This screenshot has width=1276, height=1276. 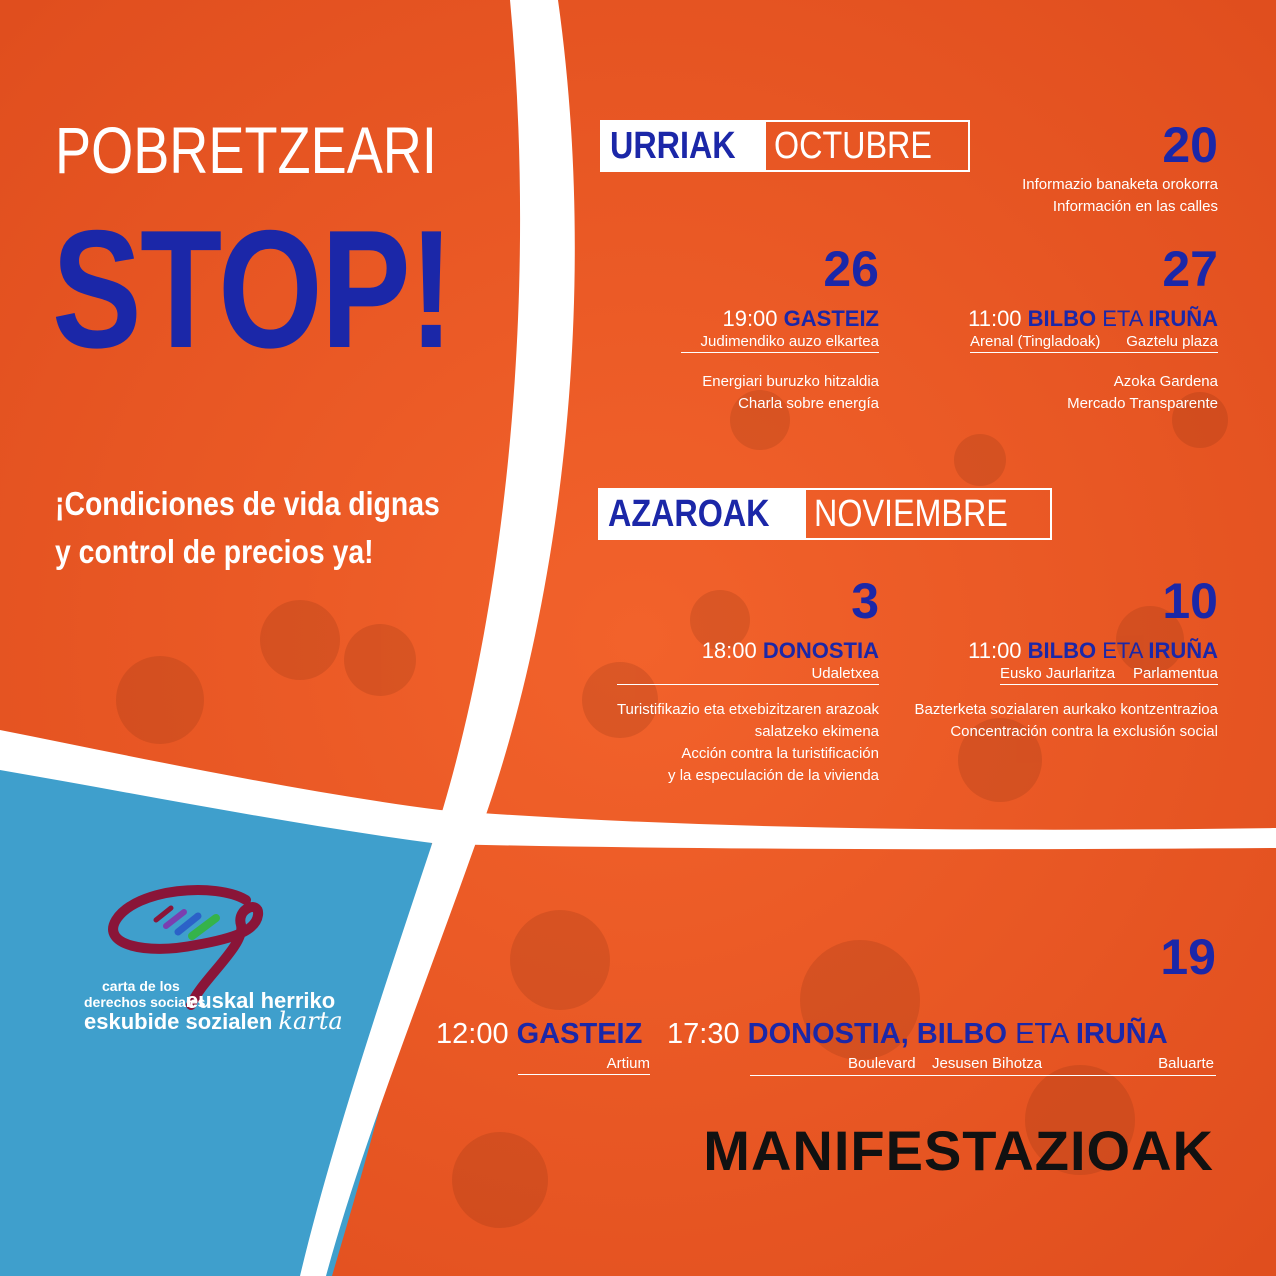 What do you see at coordinates (831, 318) in the screenshot?
I see `event-city: GASTEIZ` at bounding box center [831, 318].